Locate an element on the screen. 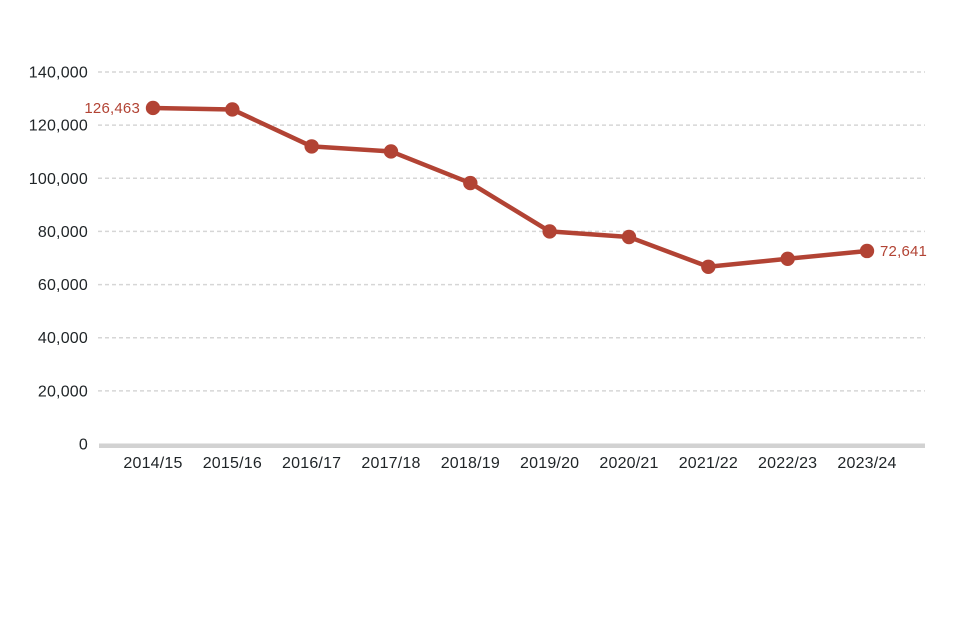 The image size is (960, 640). x-axis-tick-label: 2014/15 is located at coordinates (152, 463).